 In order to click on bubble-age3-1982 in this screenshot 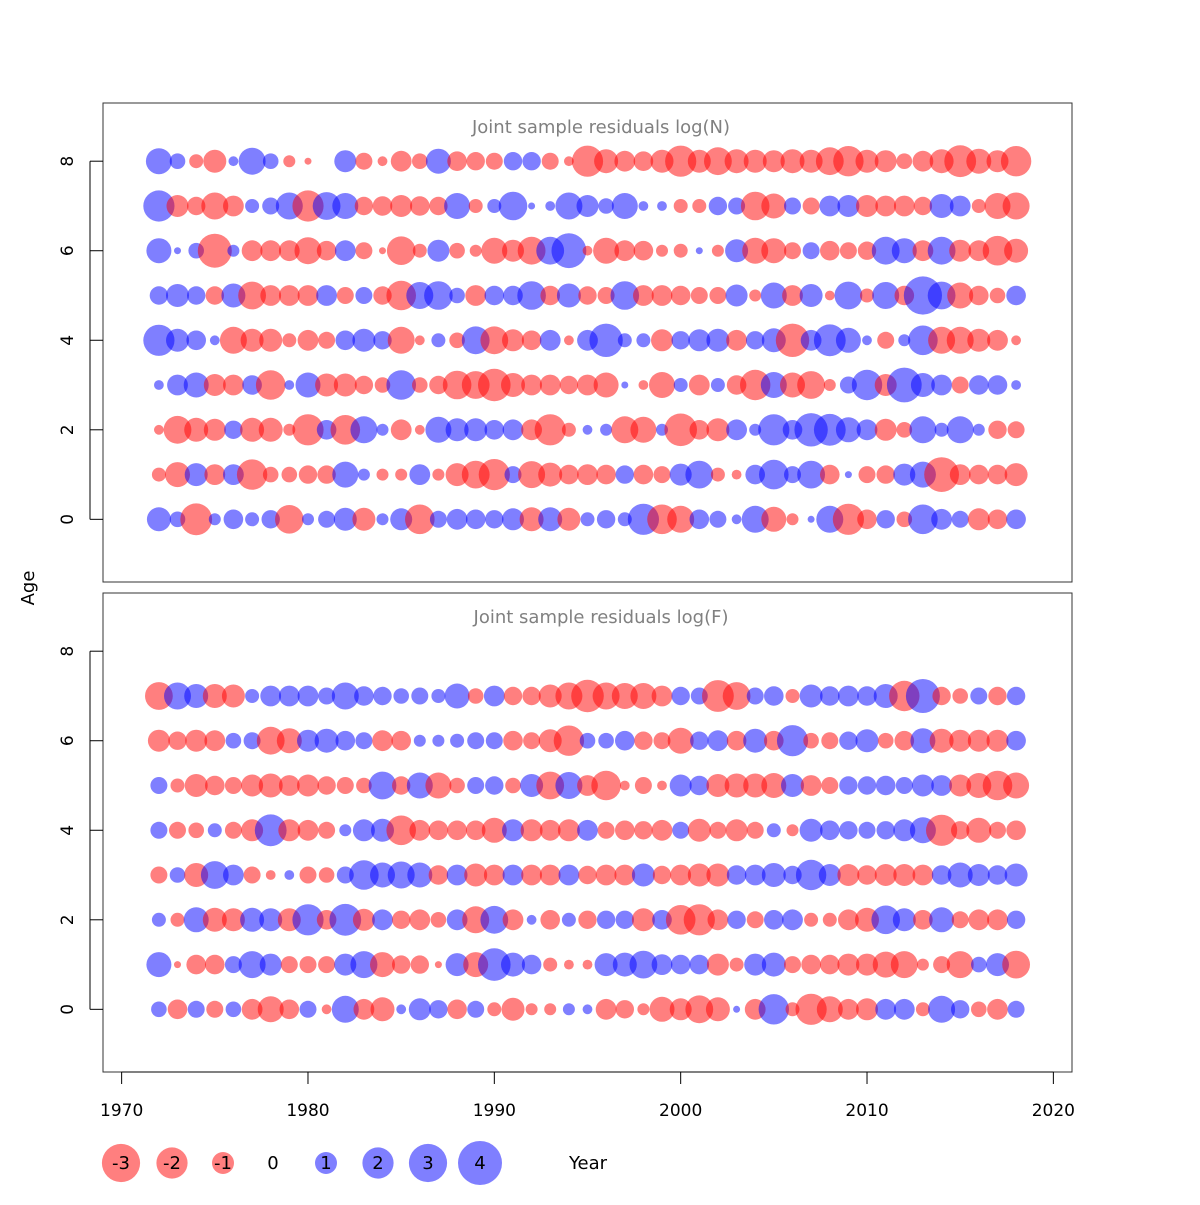, I will do `click(345, 385)`.